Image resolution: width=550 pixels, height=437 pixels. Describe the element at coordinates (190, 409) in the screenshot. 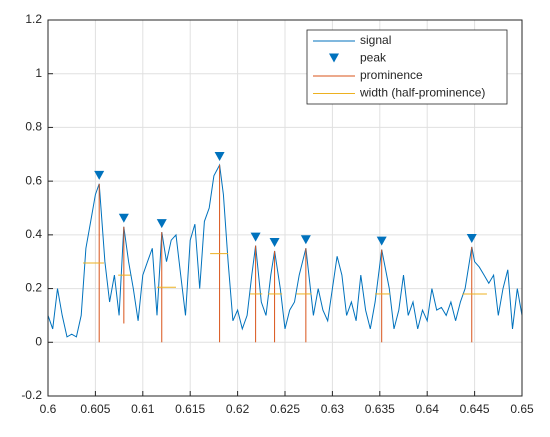

I see `x-tick-label: 0.615` at that location.